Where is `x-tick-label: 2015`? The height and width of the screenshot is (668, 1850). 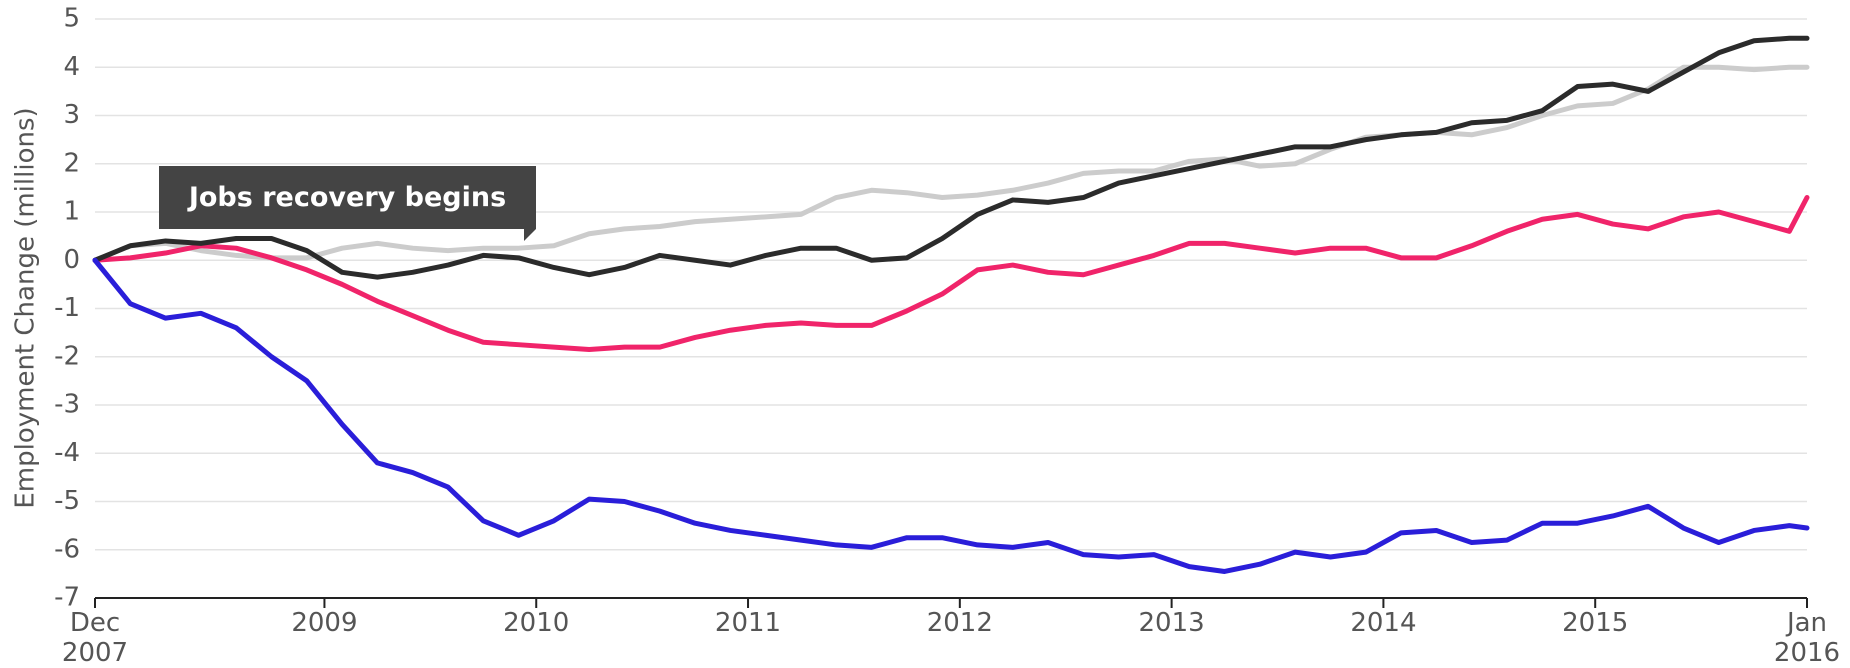
x-tick-label: 2015 is located at coordinates (1595, 623).